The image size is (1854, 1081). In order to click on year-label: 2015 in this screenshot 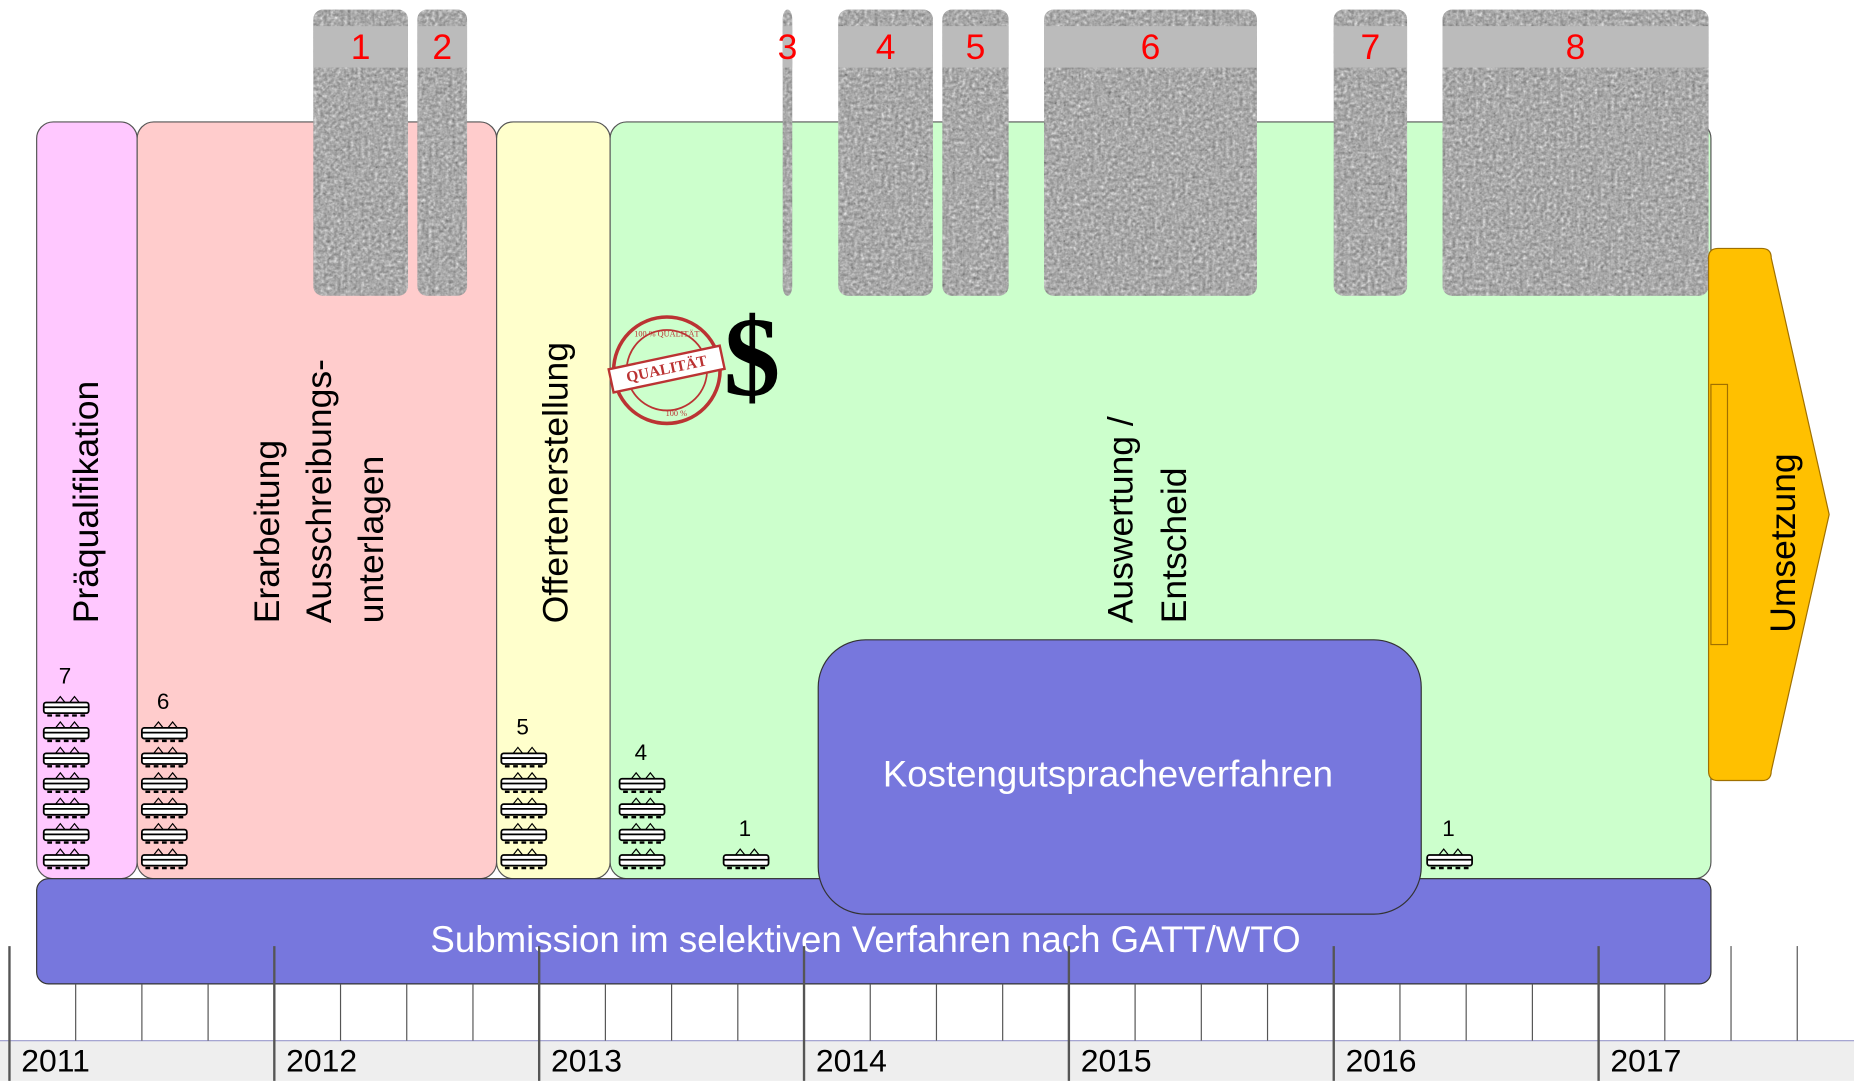, I will do `click(1116, 1061)`.